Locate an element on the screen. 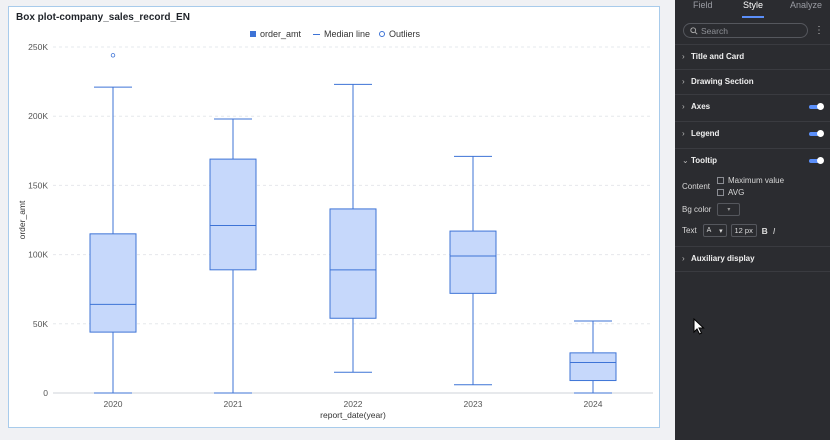  legend-square-icon is located at coordinates (253, 34).